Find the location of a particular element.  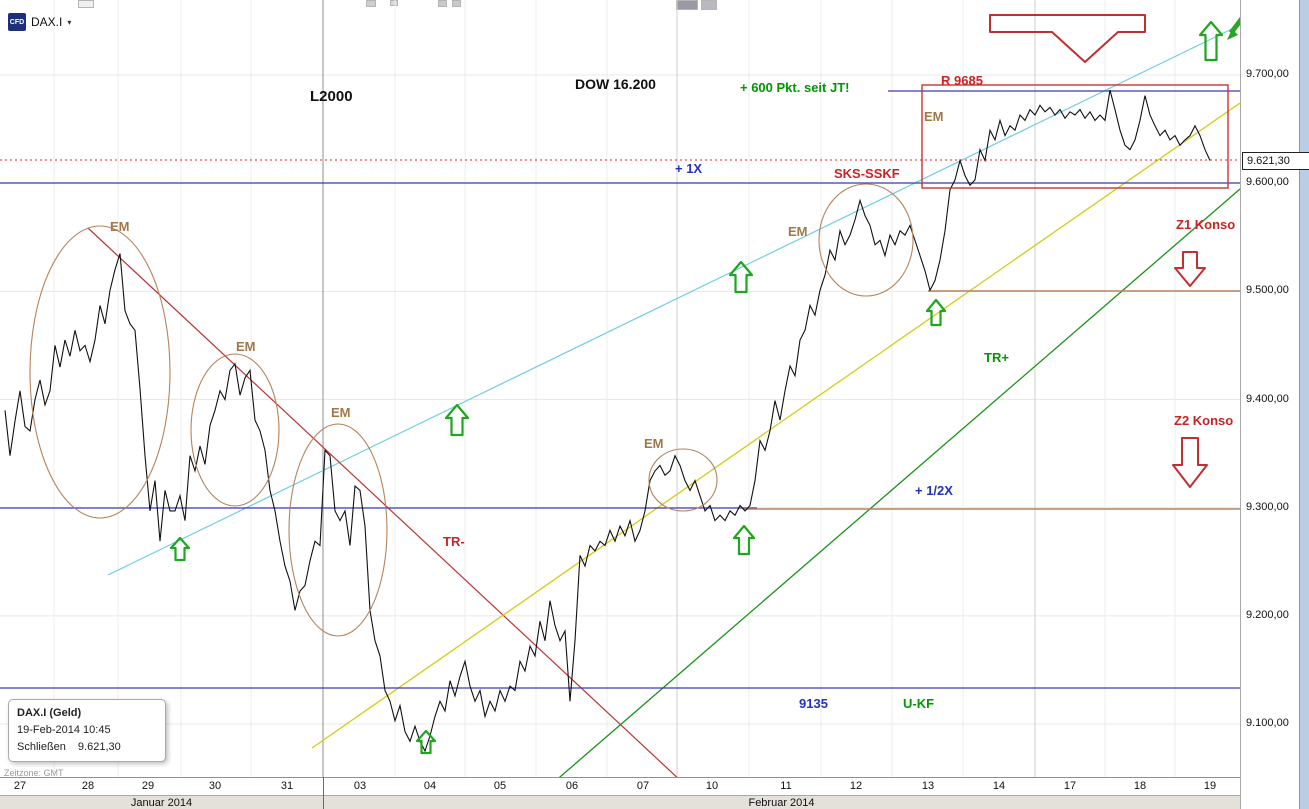

consolidation-box is located at coordinates (1075, 136).